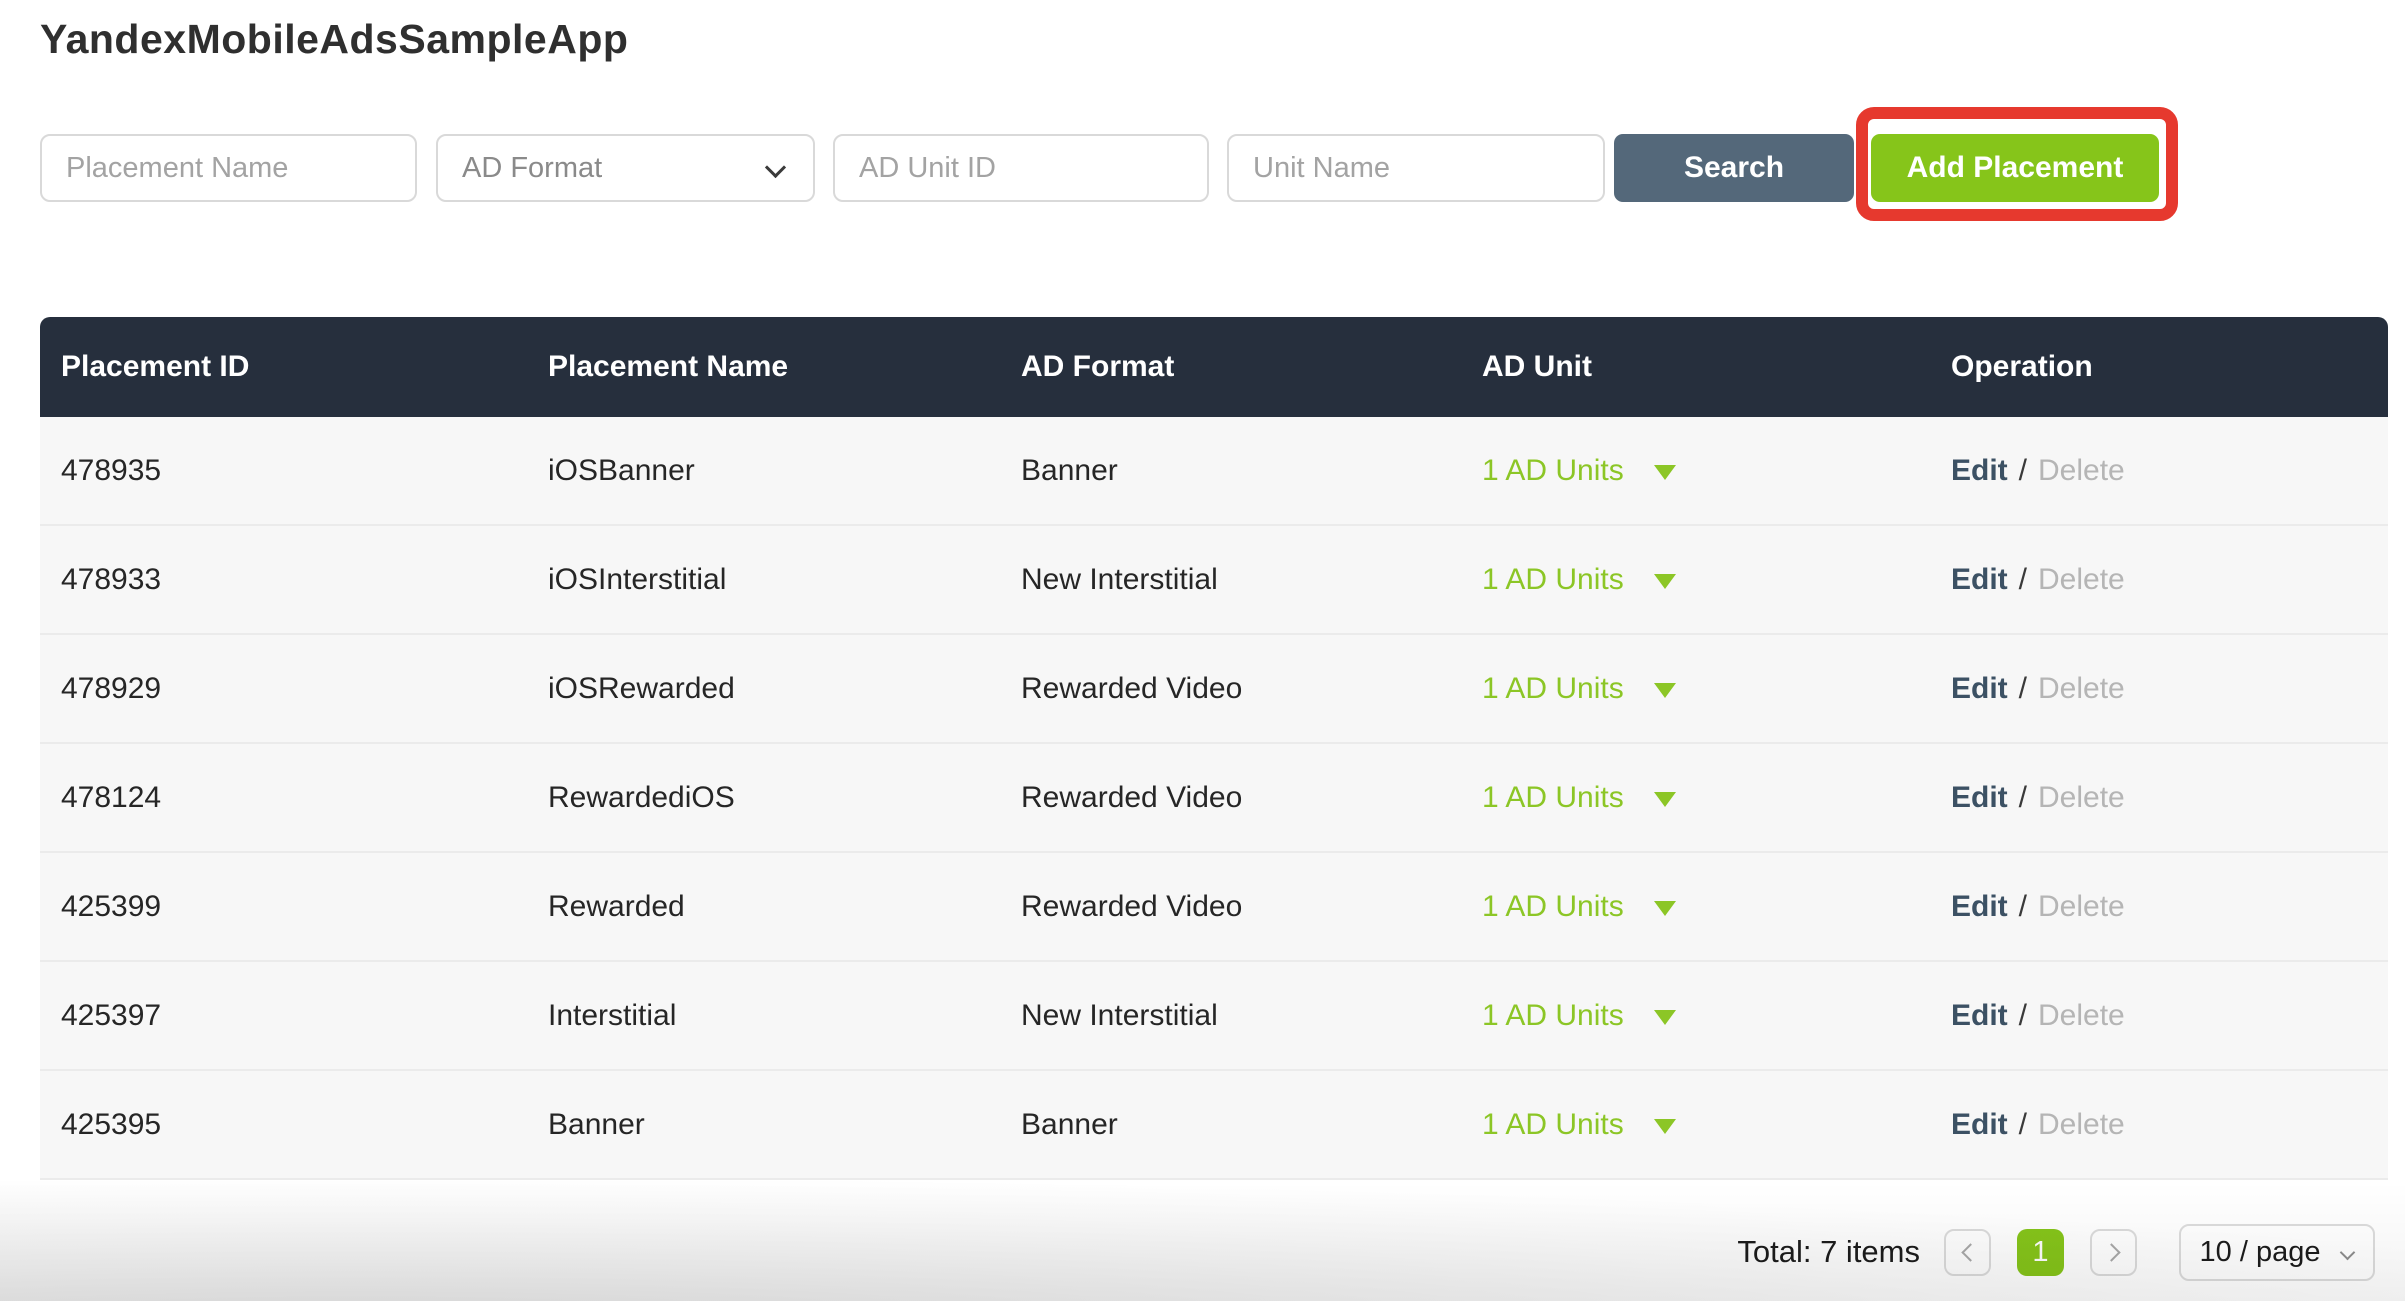 The image size is (2405, 1301). Describe the element at coordinates (111, 797) in the screenshot. I see `cell-placement-id: 478124` at that location.